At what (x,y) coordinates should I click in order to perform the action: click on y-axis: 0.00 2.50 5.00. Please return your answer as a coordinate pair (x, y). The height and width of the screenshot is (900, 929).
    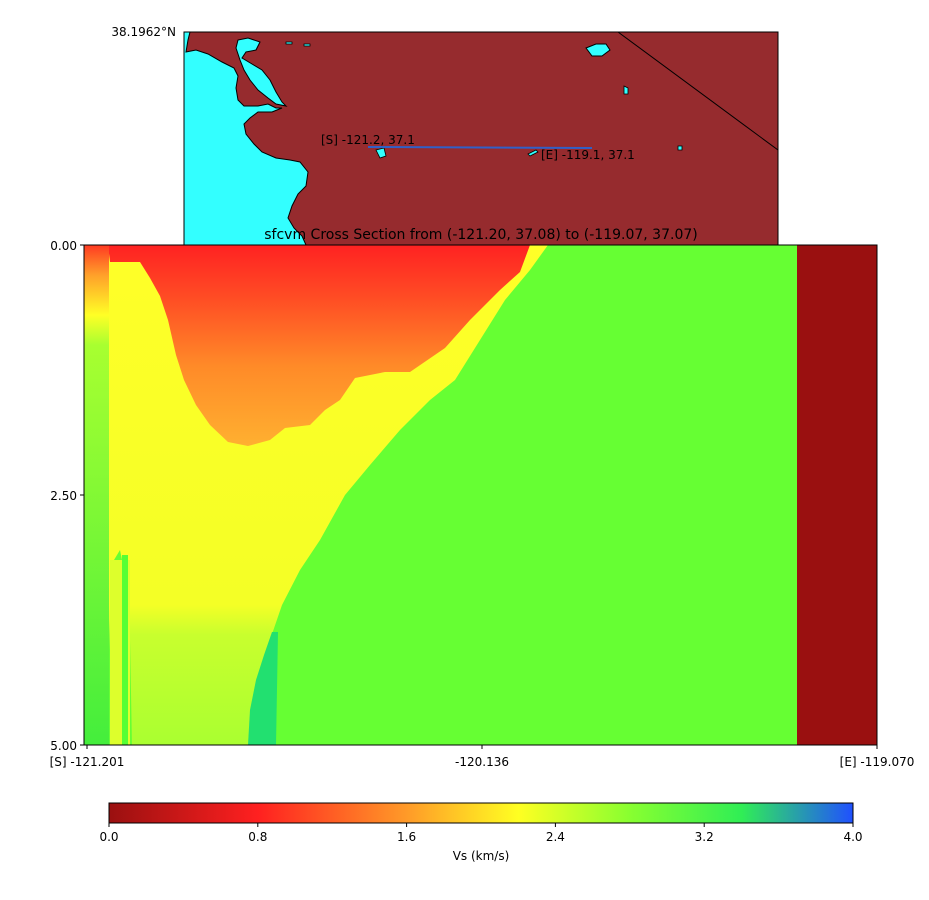
    Looking at the image, I should click on (67, 496).